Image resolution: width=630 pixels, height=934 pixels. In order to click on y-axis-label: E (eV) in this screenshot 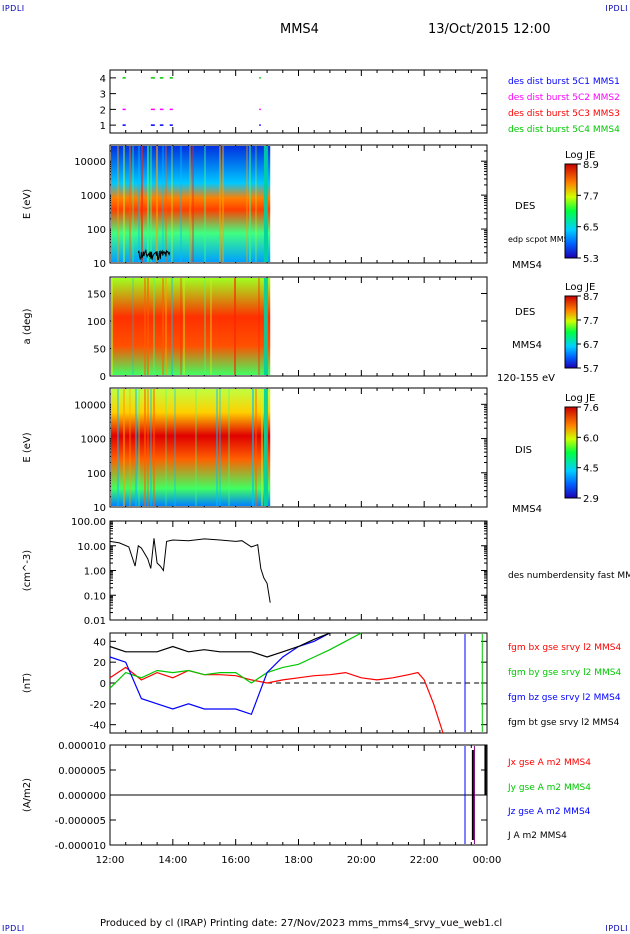, I will do `click(27, 204)`.